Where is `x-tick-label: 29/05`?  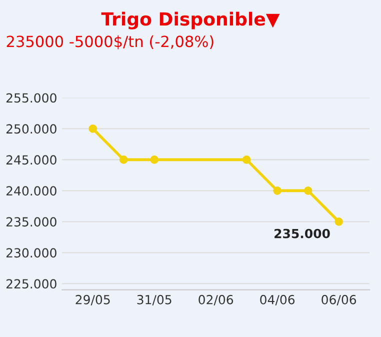 x-tick-label: 29/05 is located at coordinates (93, 300).